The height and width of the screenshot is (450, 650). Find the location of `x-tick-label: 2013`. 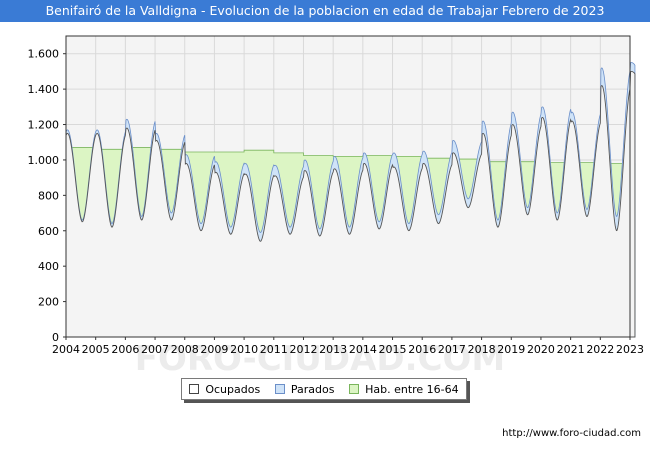

x-tick-label: 2013 is located at coordinates (333, 349).